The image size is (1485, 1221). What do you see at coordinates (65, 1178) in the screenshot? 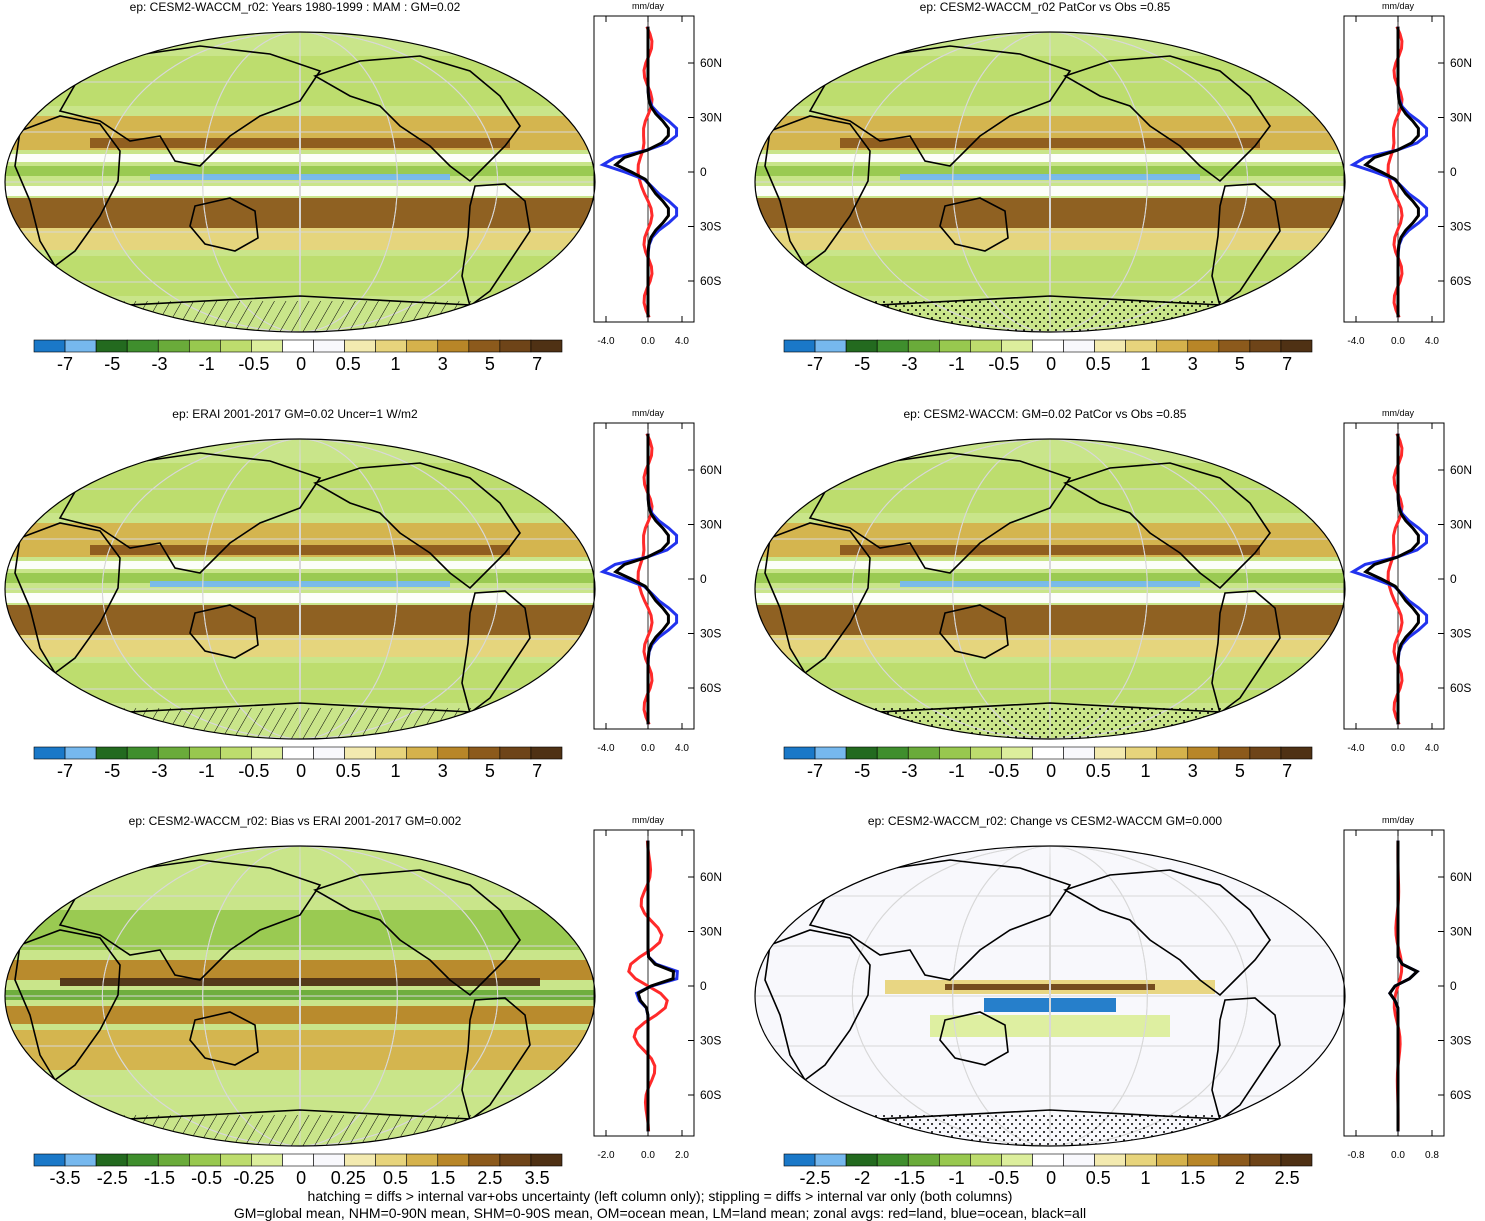
I see `colorbar-label: -3.5` at bounding box center [65, 1178].